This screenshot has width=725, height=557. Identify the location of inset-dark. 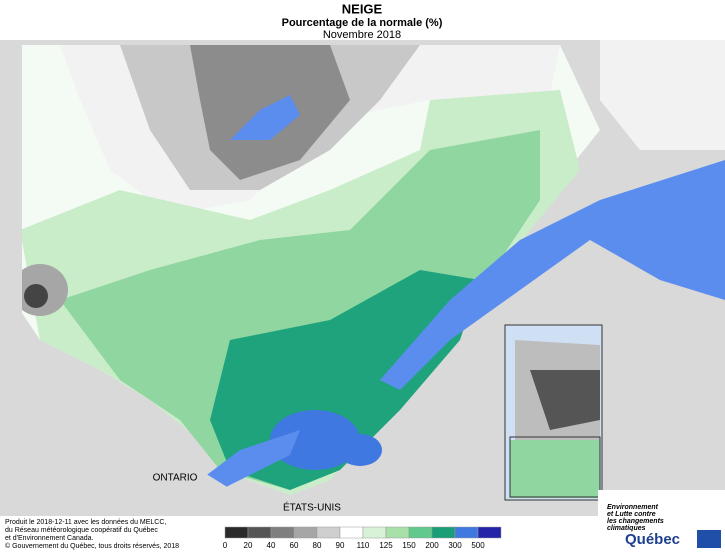
(565, 400).